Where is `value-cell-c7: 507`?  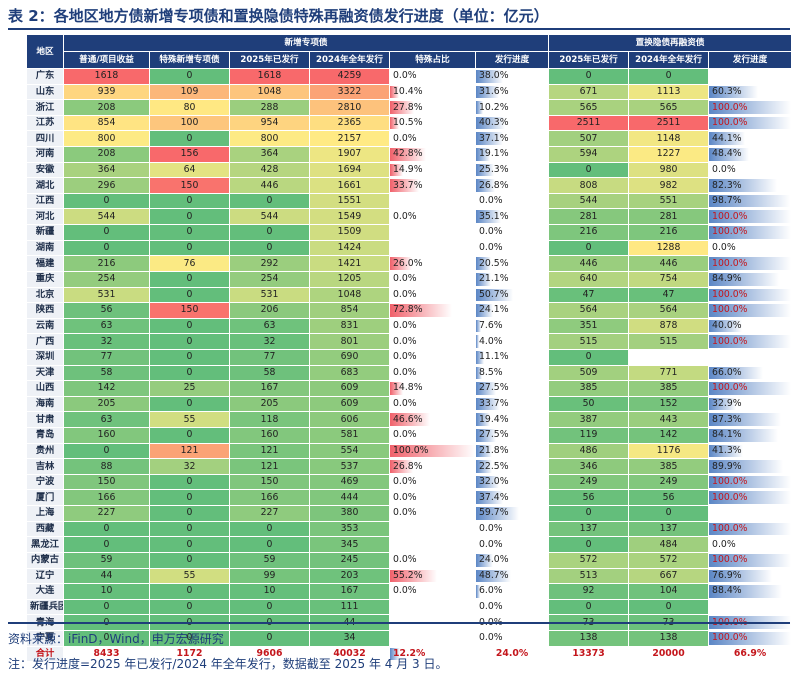 value-cell-c7: 507 is located at coordinates (589, 139).